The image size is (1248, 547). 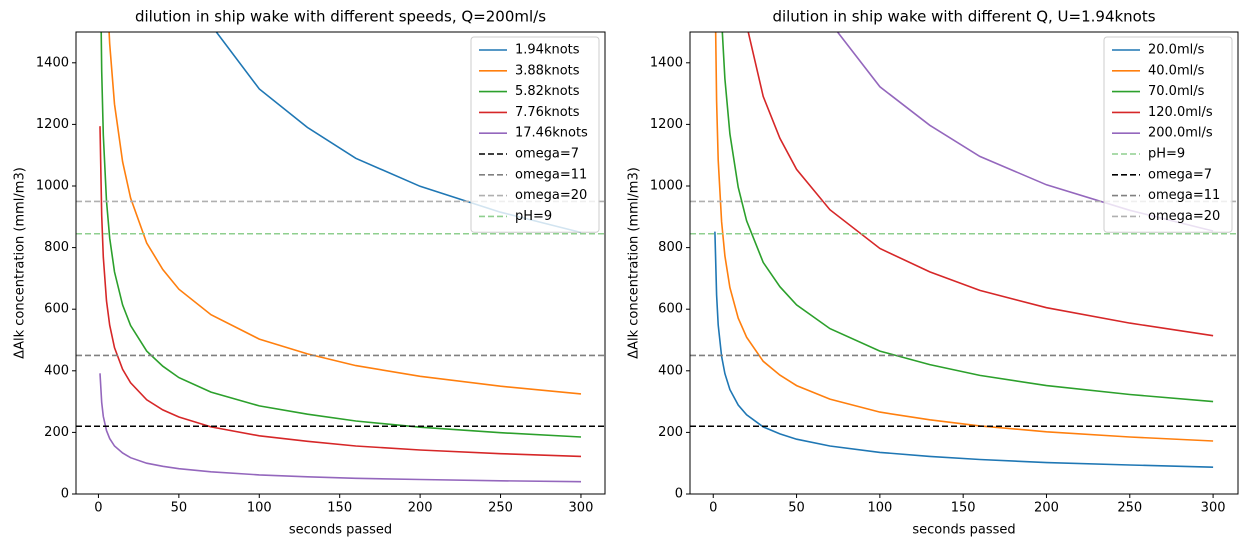 I want to click on legend-label: 1.94knots, so click(x=547, y=50).